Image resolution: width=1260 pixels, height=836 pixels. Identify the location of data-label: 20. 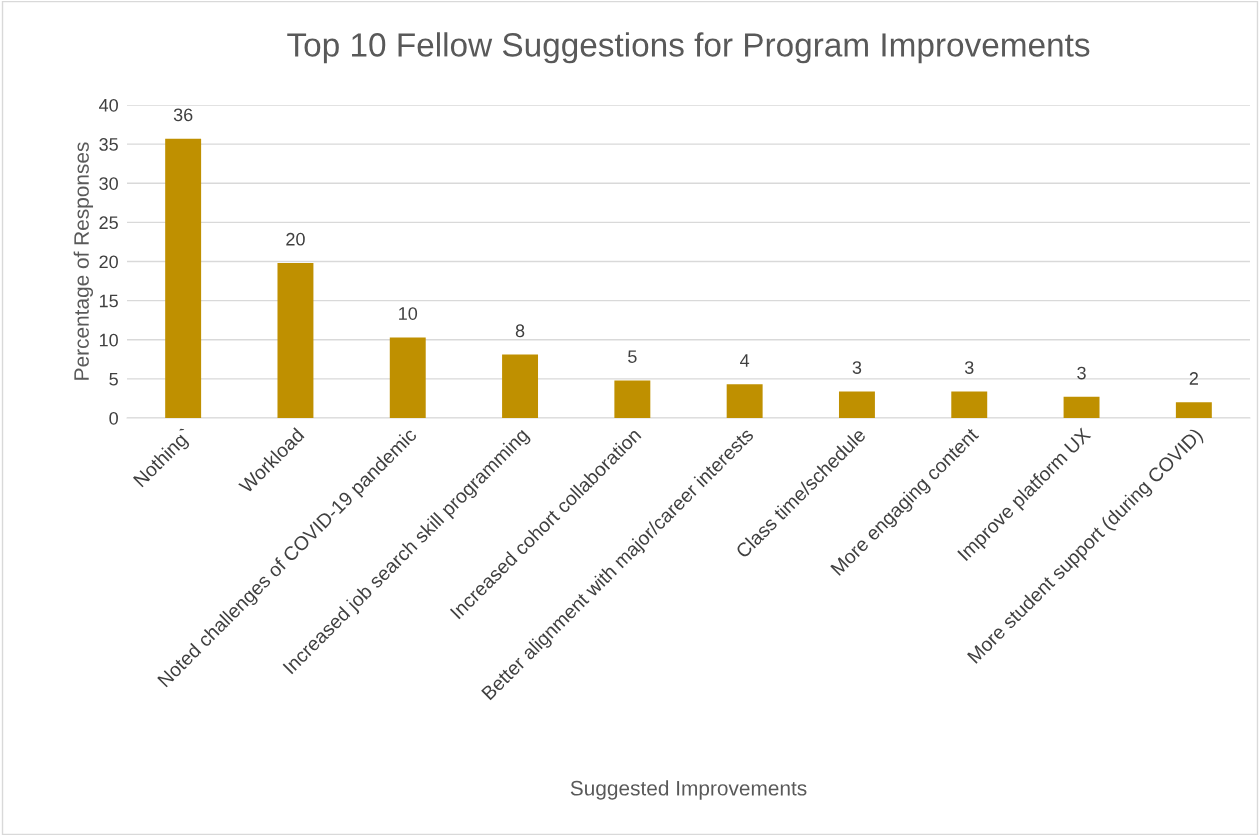
(295, 239).